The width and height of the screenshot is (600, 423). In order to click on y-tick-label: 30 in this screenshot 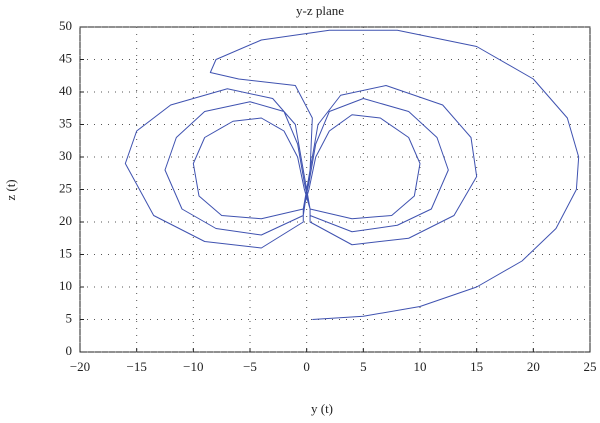, I will do `click(65, 155)`.